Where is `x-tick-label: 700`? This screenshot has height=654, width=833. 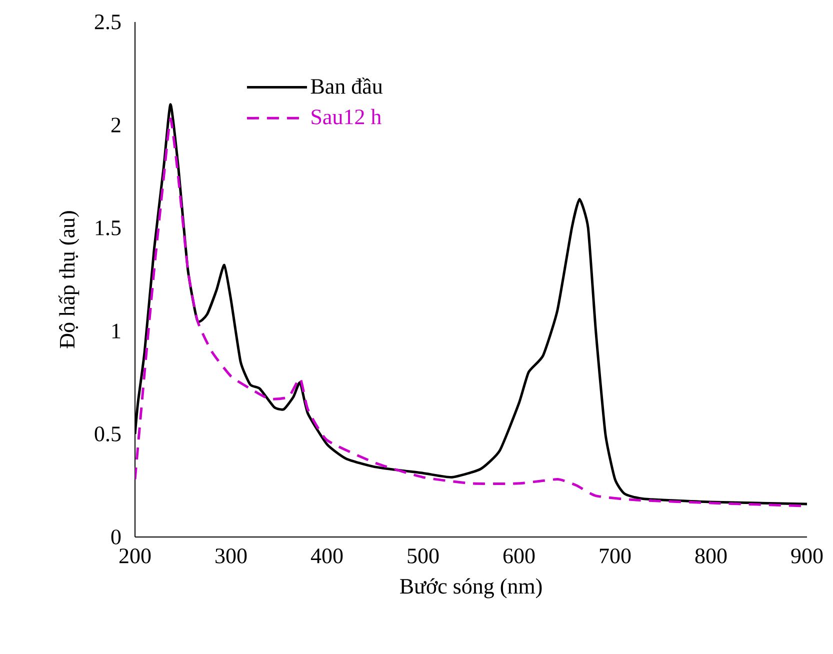 x-tick-label: 700 is located at coordinates (615, 556).